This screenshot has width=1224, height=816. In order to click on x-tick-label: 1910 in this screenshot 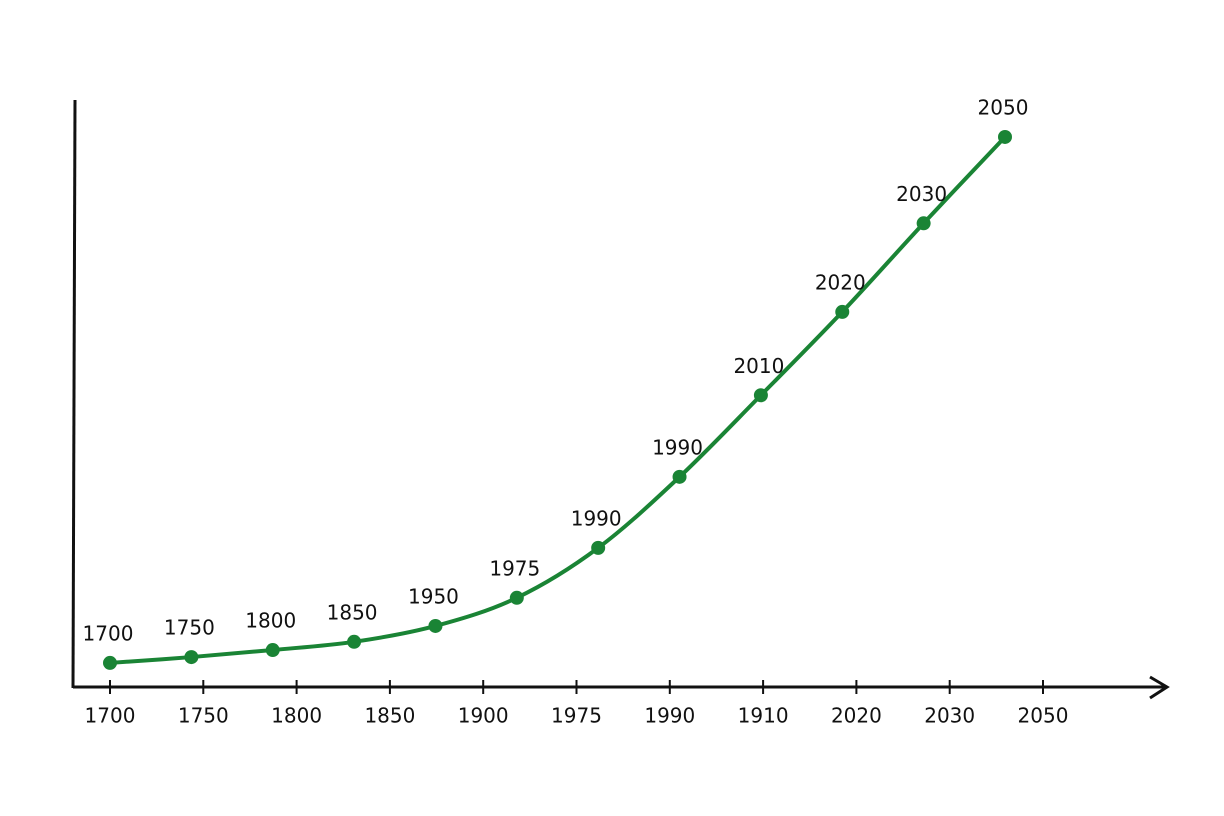, I will do `click(763, 716)`.